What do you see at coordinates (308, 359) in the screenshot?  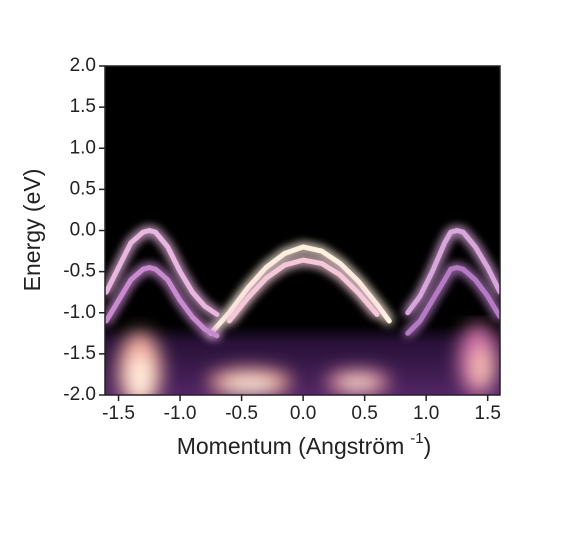 I see `intensity-blobs` at bounding box center [308, 359].